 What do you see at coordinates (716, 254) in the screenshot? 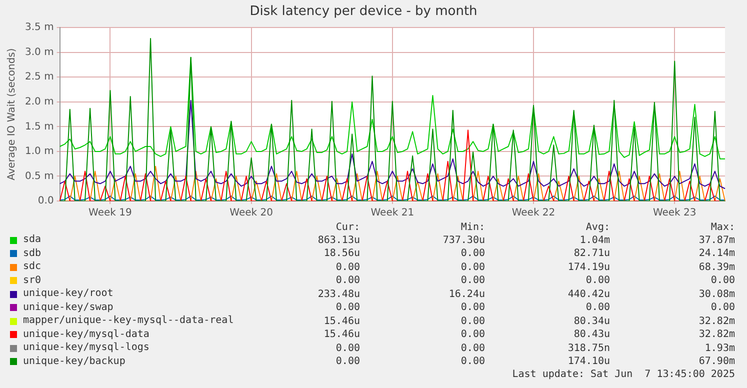
I see `text: 24.14m` at bounding box center [716, 254].